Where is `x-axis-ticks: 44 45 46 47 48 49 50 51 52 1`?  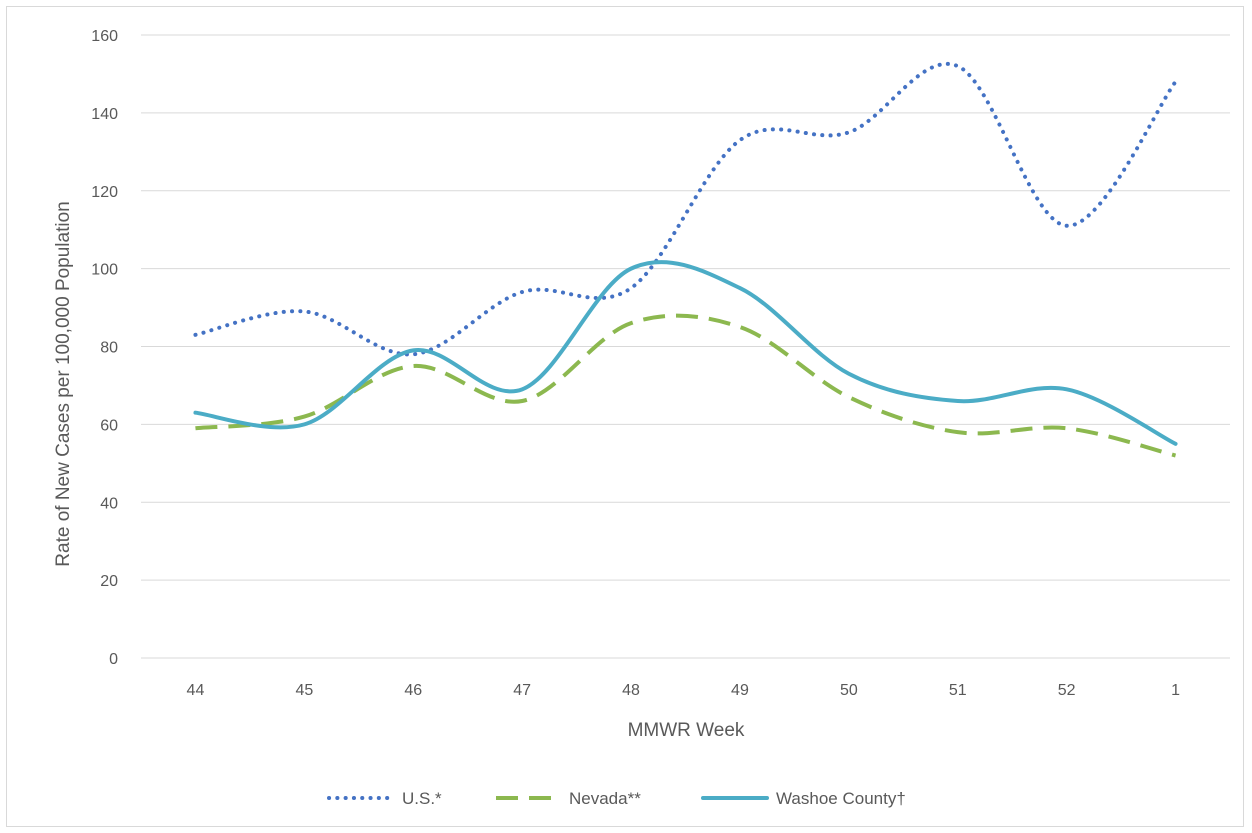 x-axis-ticks: 44 45 46 47 48 49 50 51 52 1 is located at coordinates (684, 690).